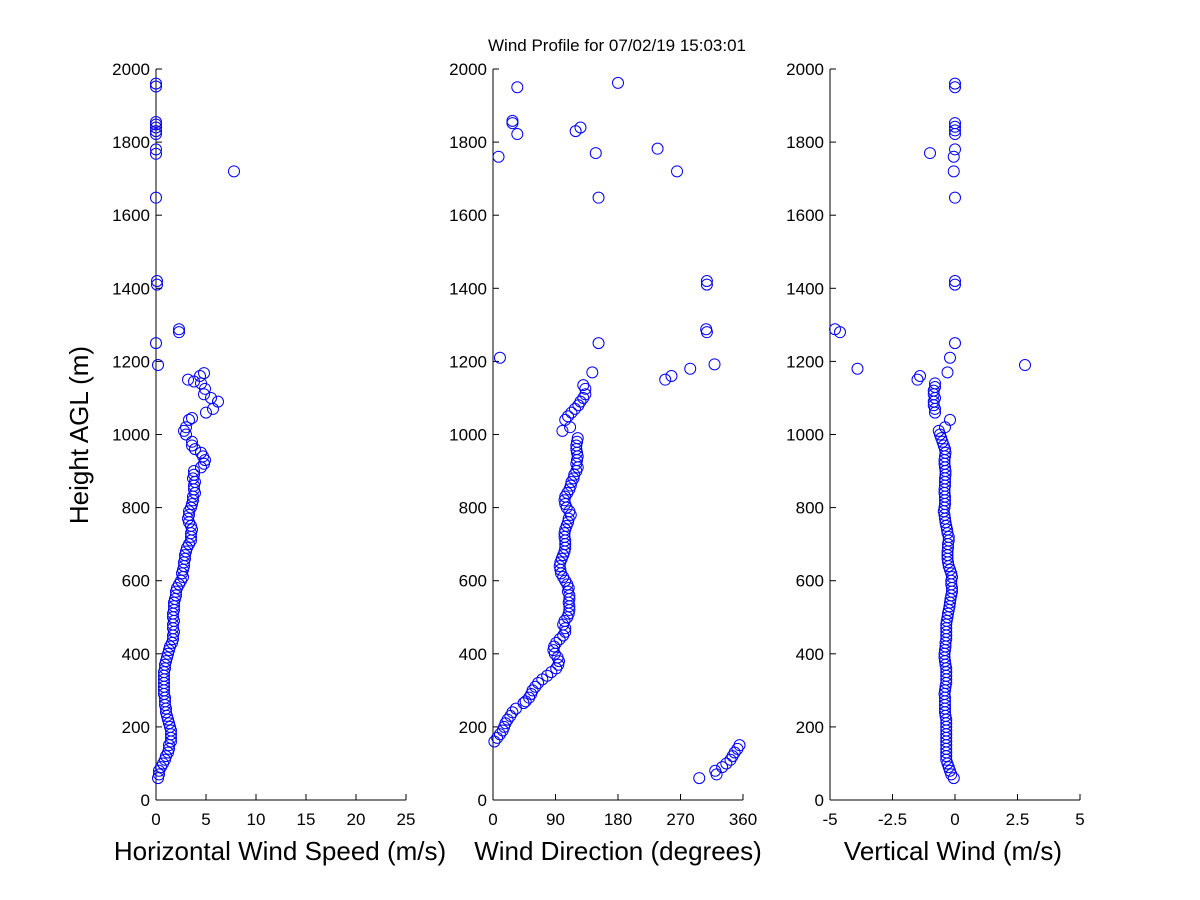  Describe the element at coordinates (930, 431) in the screenshot. I see `vertical-markers` at that location.